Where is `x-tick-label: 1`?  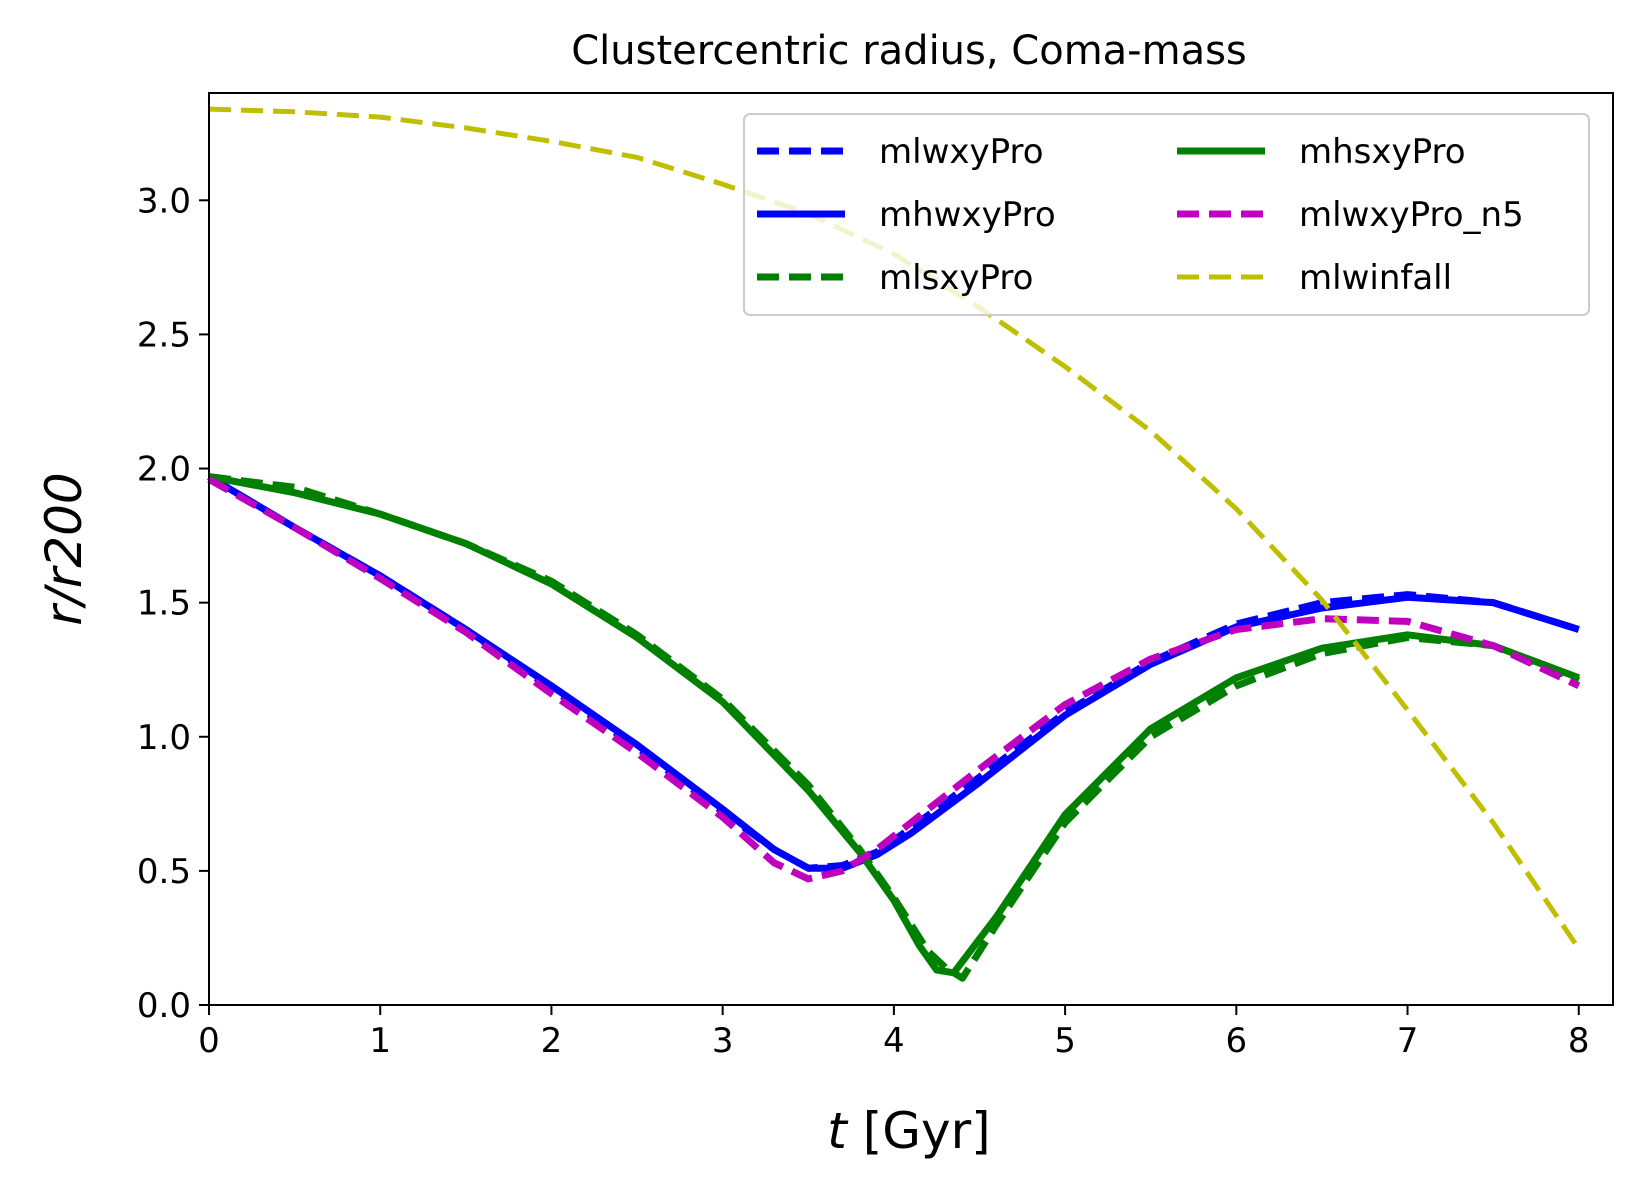 x-tick-label: 1 is located at coordinates (380, 1041).